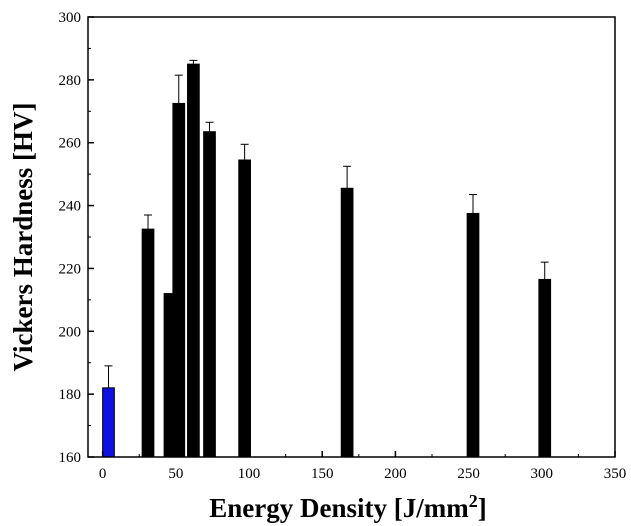  Describe the element at coordinates (542, 474) in the screenshot. I see `x-tick-label: 300` at that location.